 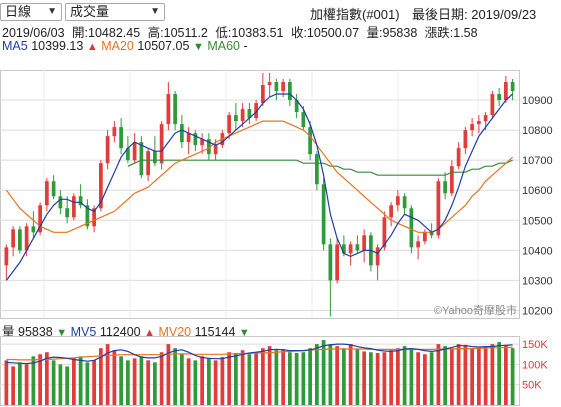 What do you see at coordinates (537, 281) in the screenshot?
I see `price-tick-label: 10300` at bounding box center [537, 281].